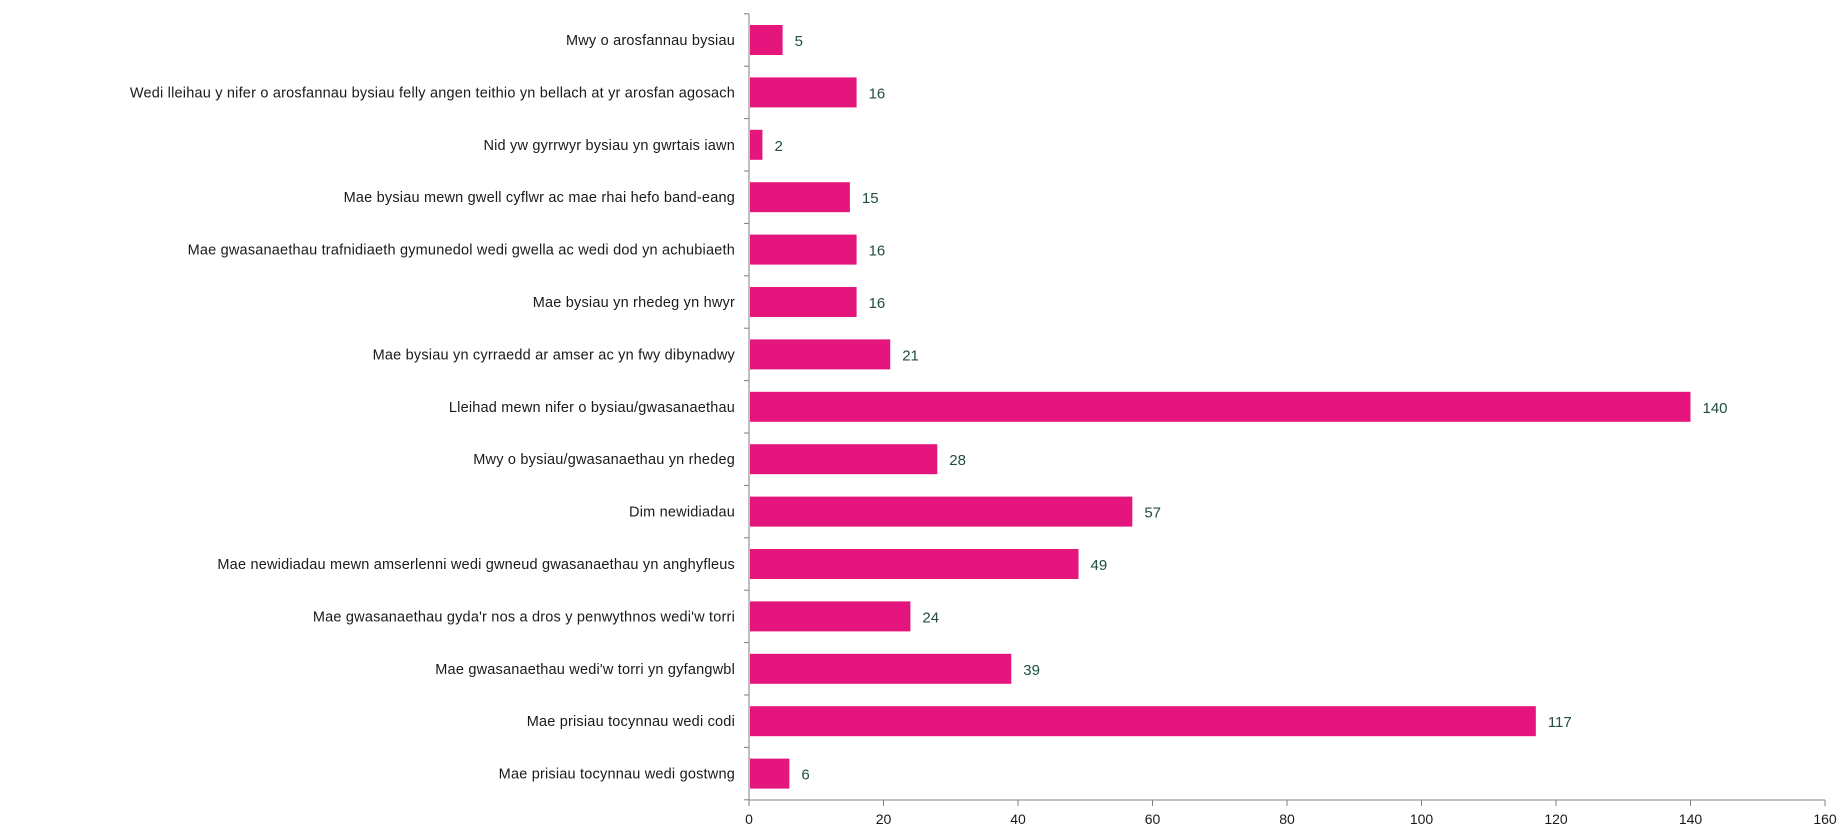 This screenshot has width=1845, height=827. What do you see at coordinates (799, 41) in the screenshot?
I see `data-label: 5` at bounding box center [799, 41].